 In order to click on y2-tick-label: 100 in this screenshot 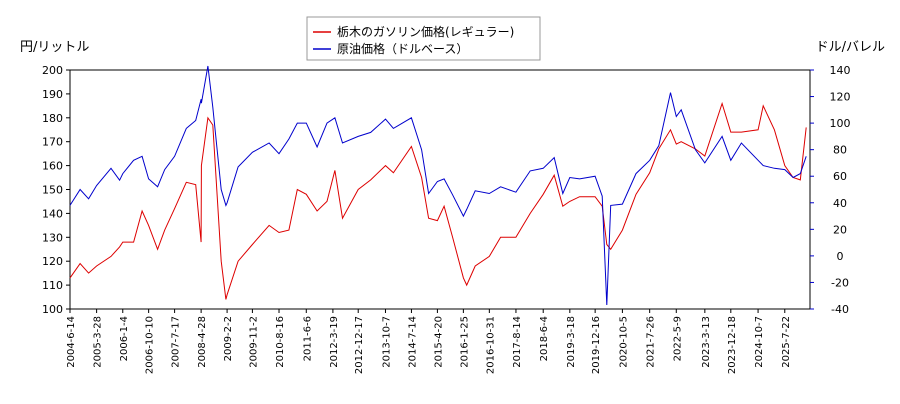, I will do `click(840, 123)`.